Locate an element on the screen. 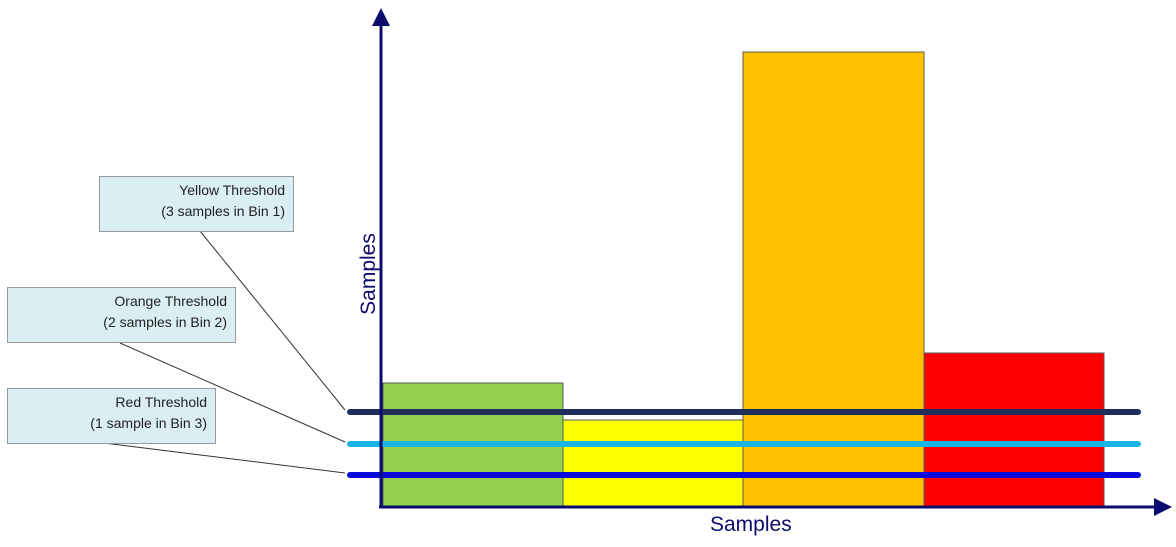 The width and height of the screenshot is (1176, 547). yellow-callout-leader is located at coordinates (272, 320).